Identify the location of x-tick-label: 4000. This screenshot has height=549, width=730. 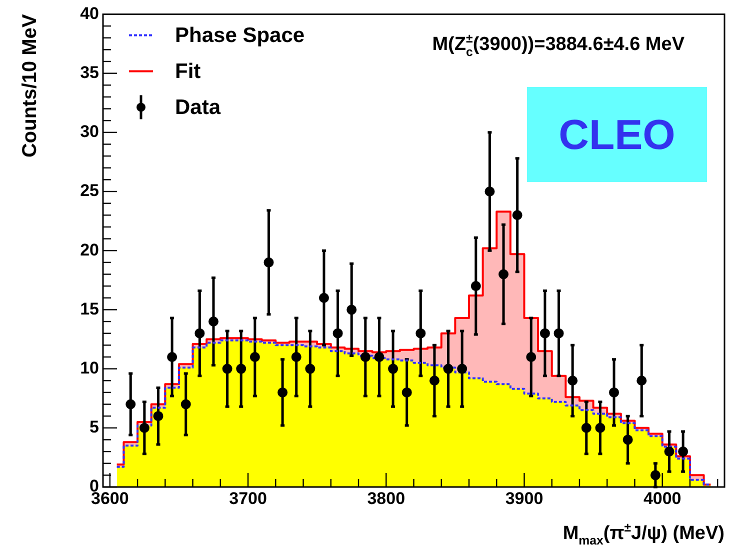
(662, 498).